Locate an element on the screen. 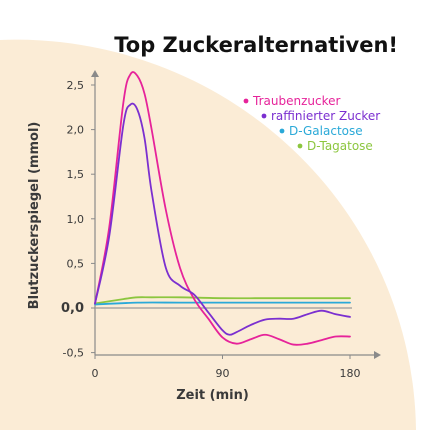 This screenshot has height=430, width=430. y-axis-arrow is located at coordinates (95, 73).